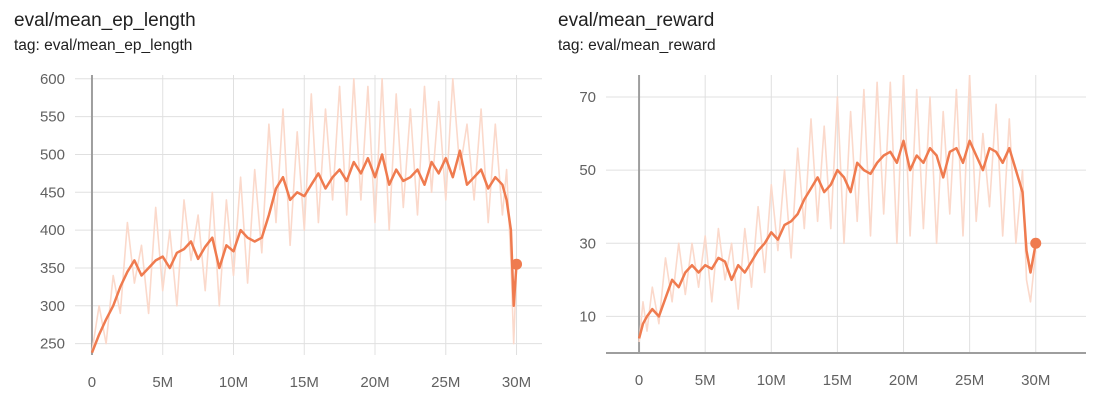 Image resolution: width=1102 pixels, height=400 pixels. What do you see at coordinates (105, 20) in the screenshot?
I see `chart-title: eval/mean_ep_length` at bounding box center [105, 20].